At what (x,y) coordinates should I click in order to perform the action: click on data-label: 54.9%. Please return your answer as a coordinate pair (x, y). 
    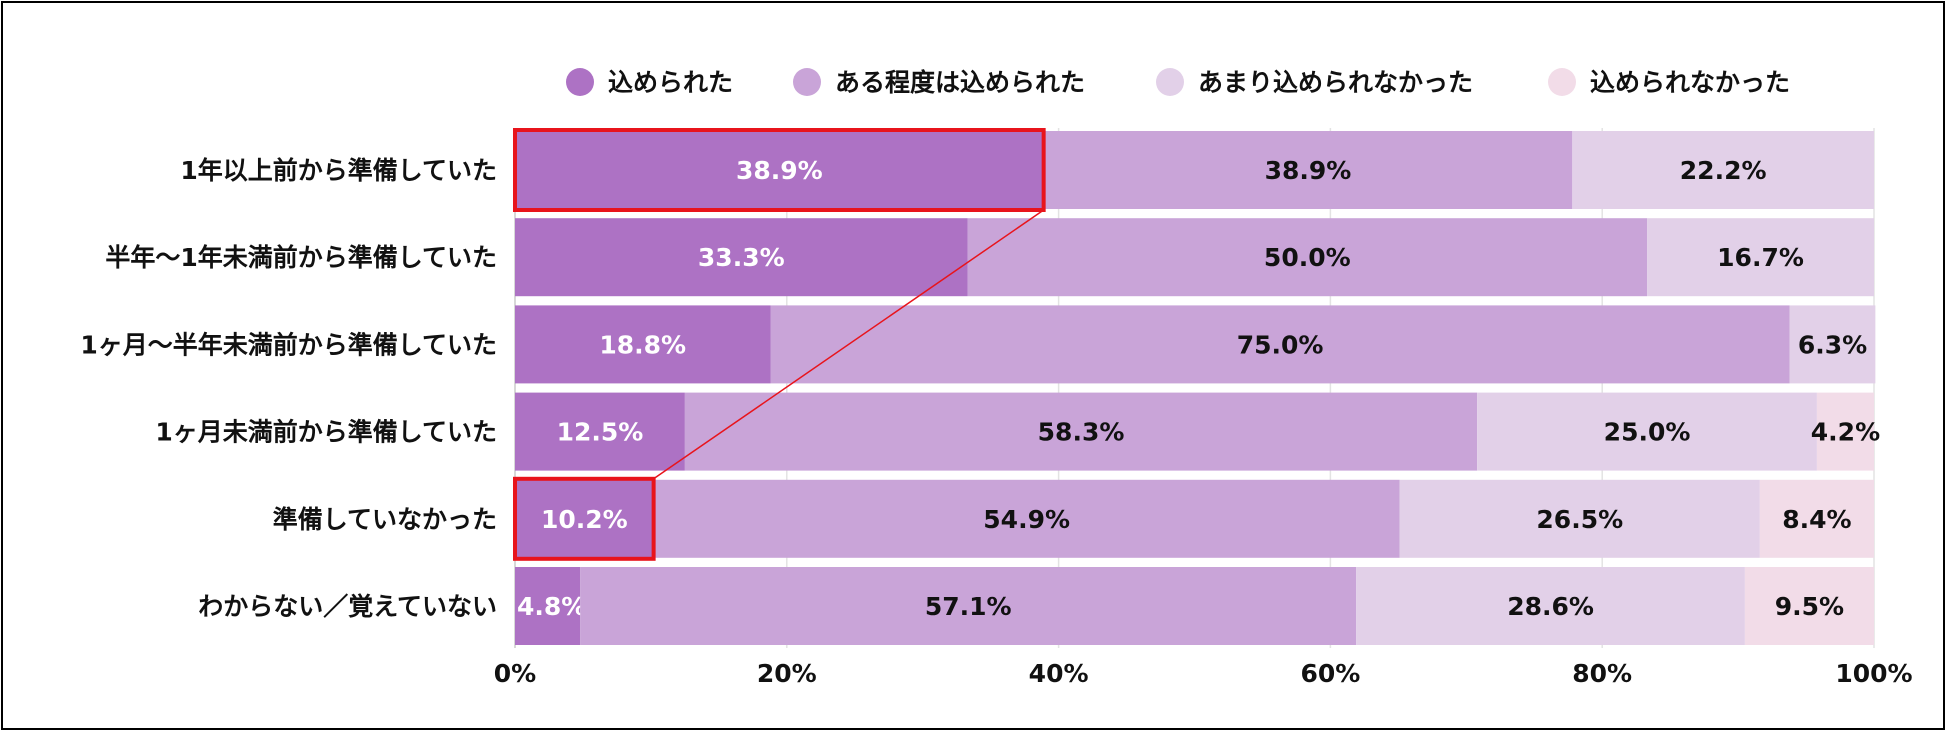
    Looking at the image, I should click on (1026, 519).